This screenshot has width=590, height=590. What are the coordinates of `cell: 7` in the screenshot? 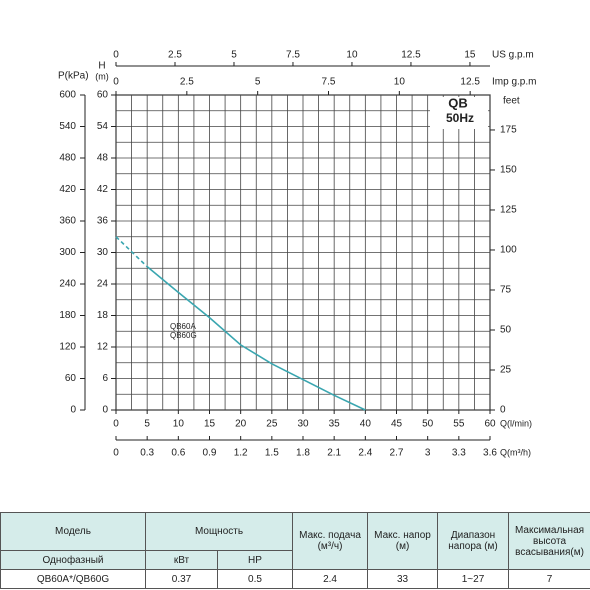 It's located at (549, 579).